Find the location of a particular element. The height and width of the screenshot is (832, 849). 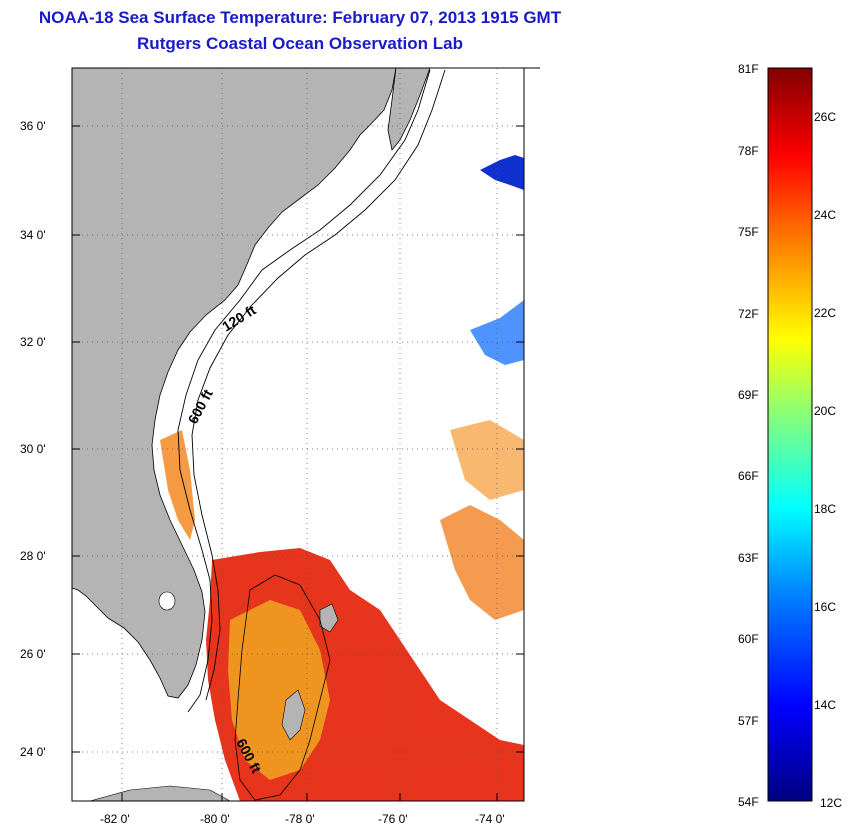

colorbar-f-label: 78F is located at coordinates (748, 151).